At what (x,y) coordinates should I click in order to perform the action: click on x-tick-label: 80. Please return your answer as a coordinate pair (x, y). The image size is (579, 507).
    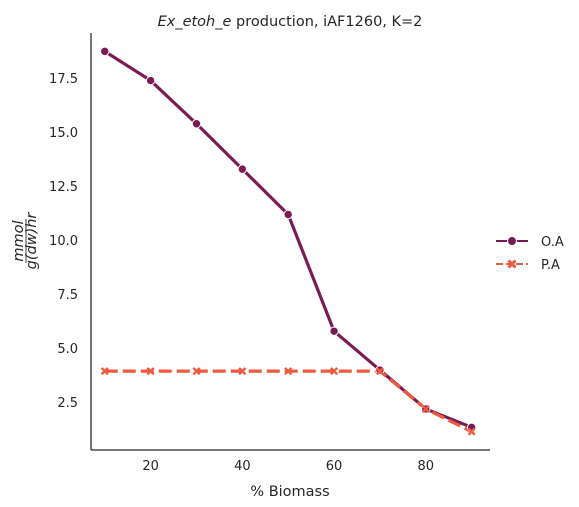
    Looking at the image, I should click on (426, 466).